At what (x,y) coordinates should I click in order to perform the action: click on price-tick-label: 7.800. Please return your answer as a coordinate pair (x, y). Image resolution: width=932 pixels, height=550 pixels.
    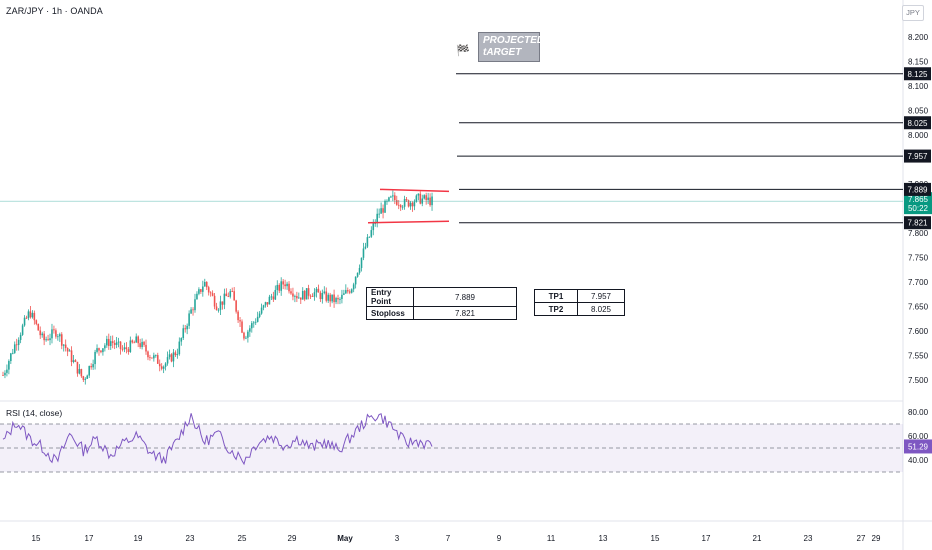
    Looking at the image, I should click on (918, 233).